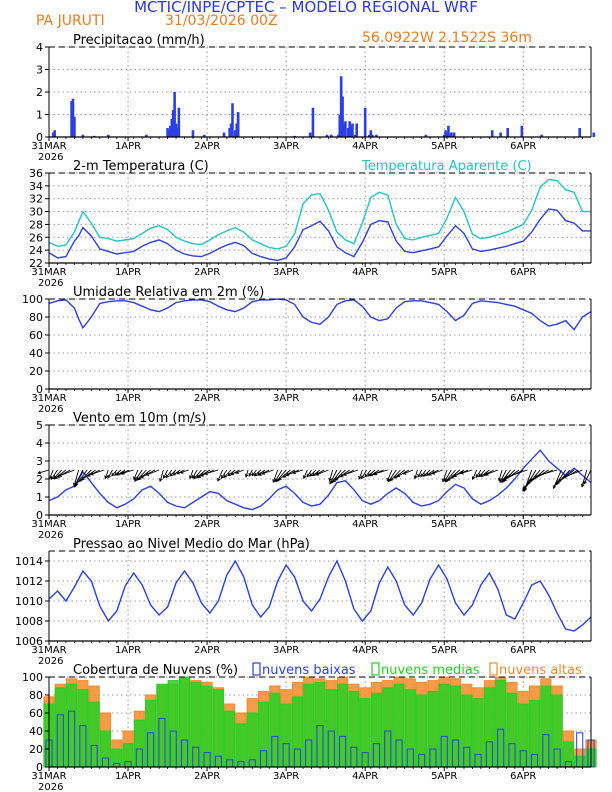 This screenshot has height=792, width=612. I want to click on series-line-umidade-relativa, so click(320, 314).